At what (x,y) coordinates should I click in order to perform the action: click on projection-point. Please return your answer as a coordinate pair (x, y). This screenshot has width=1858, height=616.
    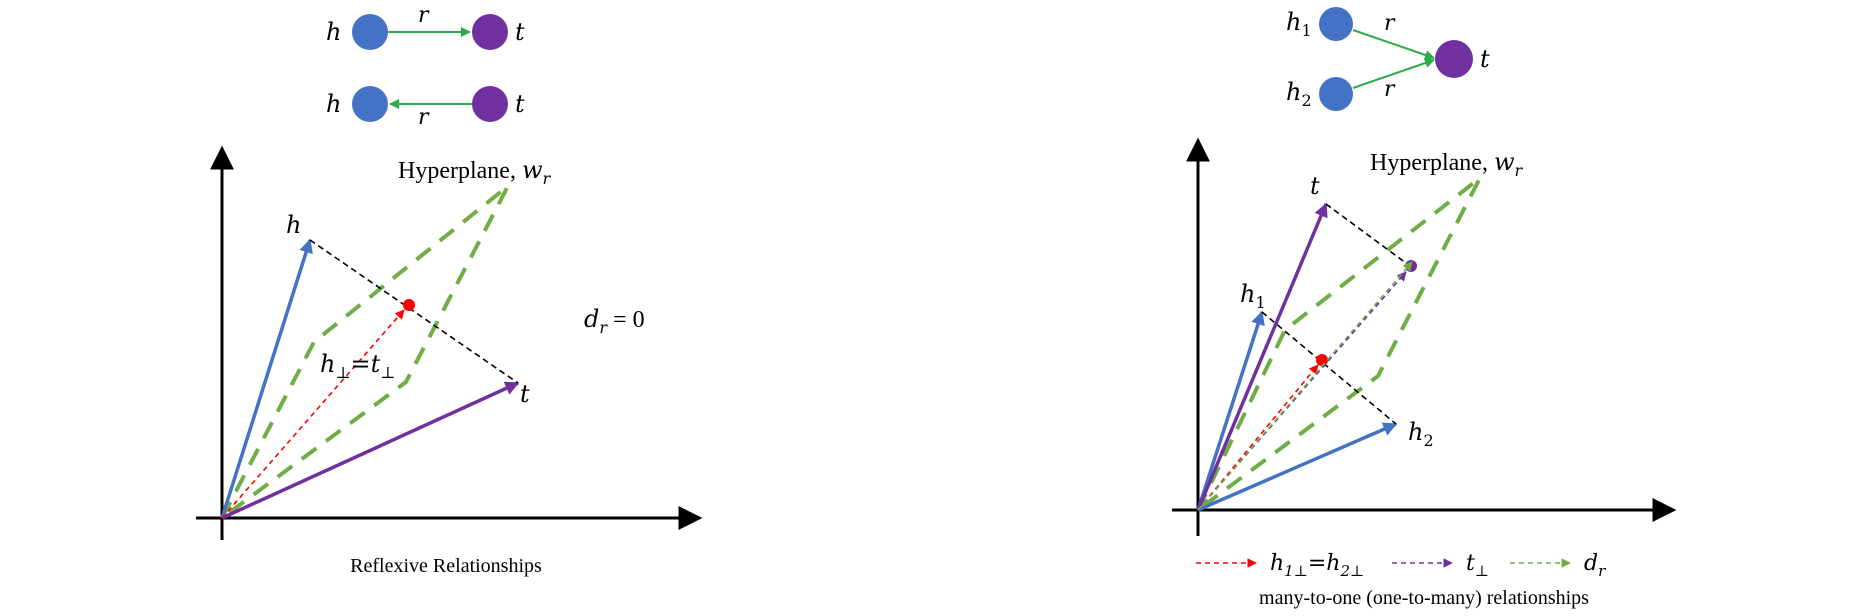
    Looking at the image, I should click on (409, 305).